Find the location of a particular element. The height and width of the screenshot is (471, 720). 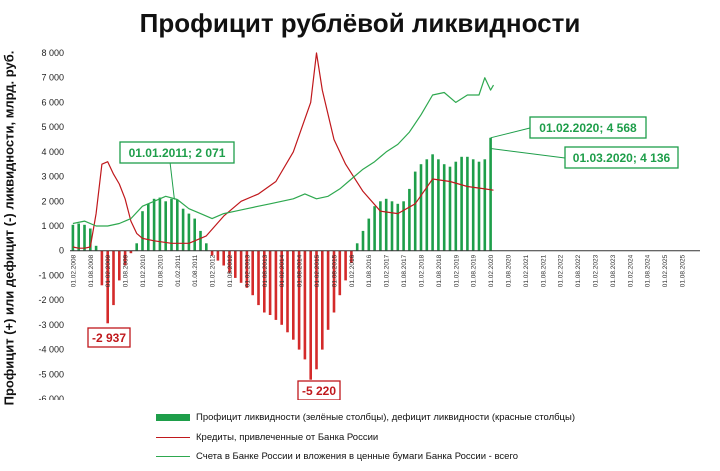

y-tick-label: 1 000 is located at coordinates (52, 226).